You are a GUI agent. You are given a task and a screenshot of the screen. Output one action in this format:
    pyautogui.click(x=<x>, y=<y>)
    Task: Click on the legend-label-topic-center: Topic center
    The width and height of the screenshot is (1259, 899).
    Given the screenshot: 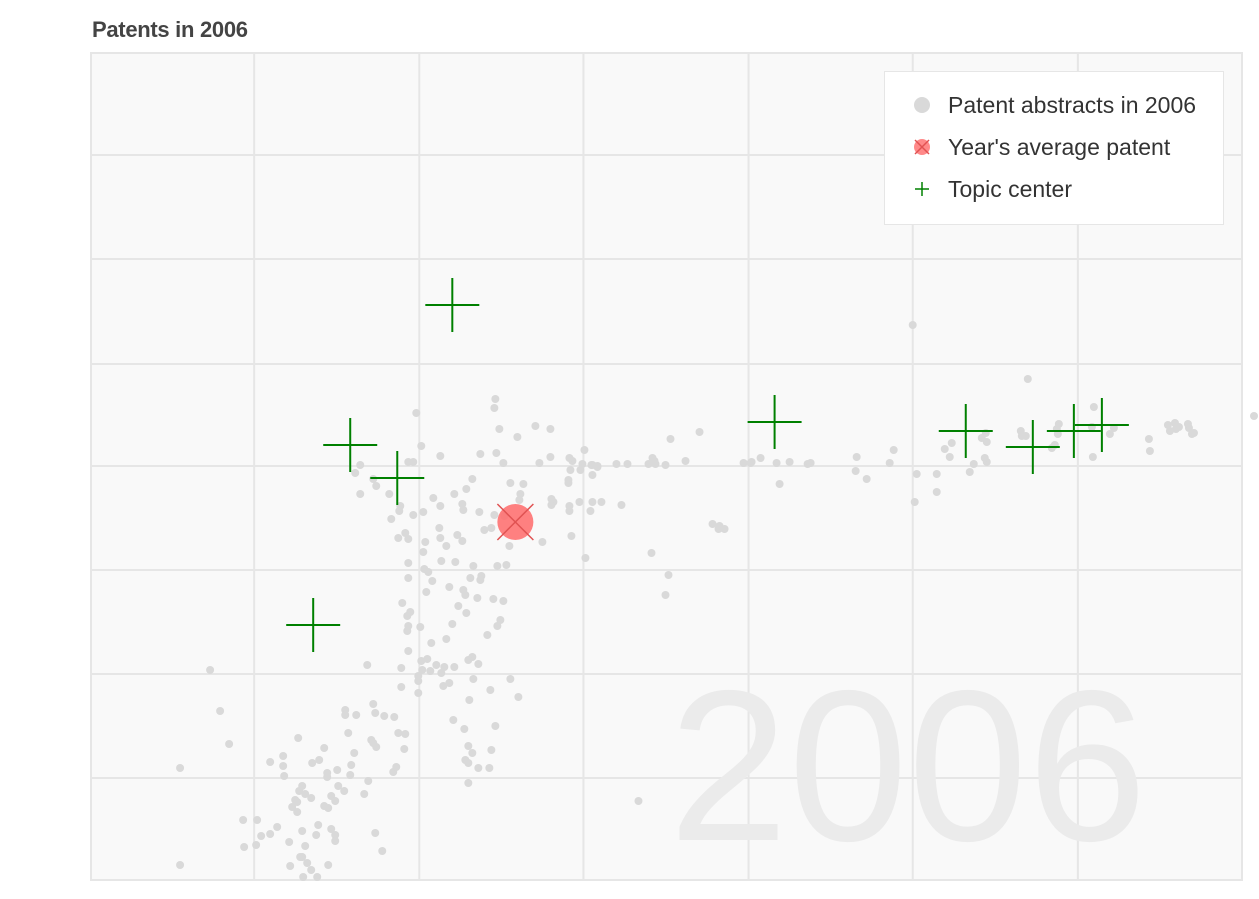 What is the action you would take?
    pyautogui.click(x=1010, y=188)
    